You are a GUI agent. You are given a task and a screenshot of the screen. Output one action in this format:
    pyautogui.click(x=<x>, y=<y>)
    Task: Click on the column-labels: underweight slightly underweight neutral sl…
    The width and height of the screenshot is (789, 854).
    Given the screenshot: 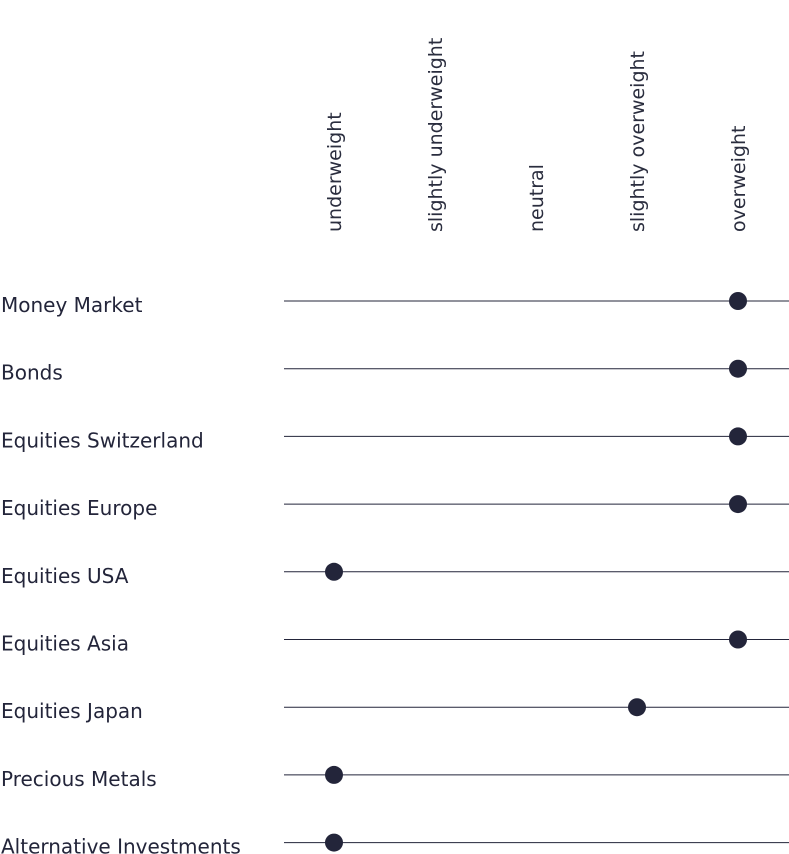 What is the action you would take?
    pyautogui.click(x=537, y=135)
    